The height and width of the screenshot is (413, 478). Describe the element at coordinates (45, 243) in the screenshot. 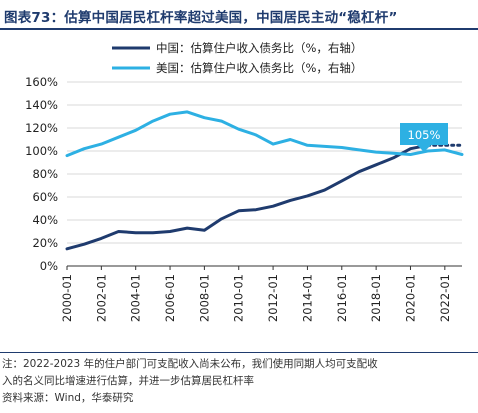

I see `y-tick-label: 20%` at that location.